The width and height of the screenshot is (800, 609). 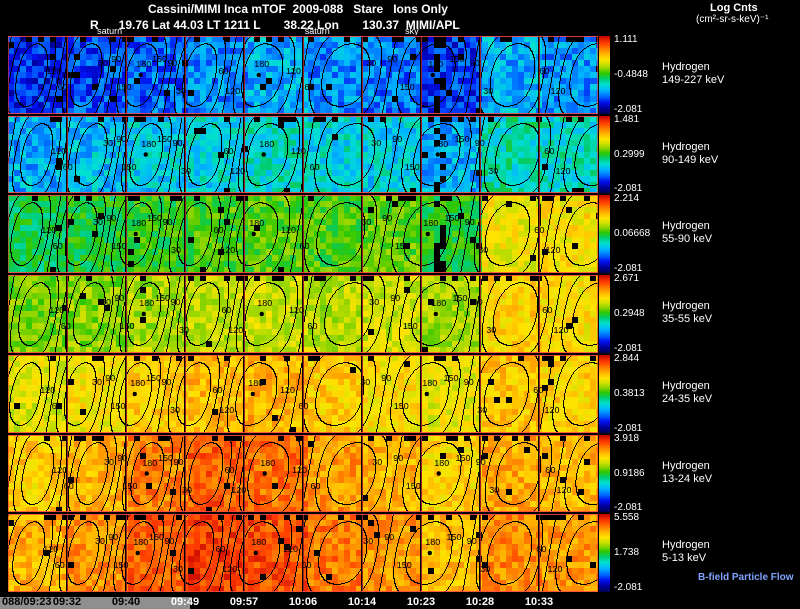 What do you see at coordinates (717, 473) in the screenshot?
I see `energy-label: Hydrogen 13-24 keV` at bounding box center [717, 473].